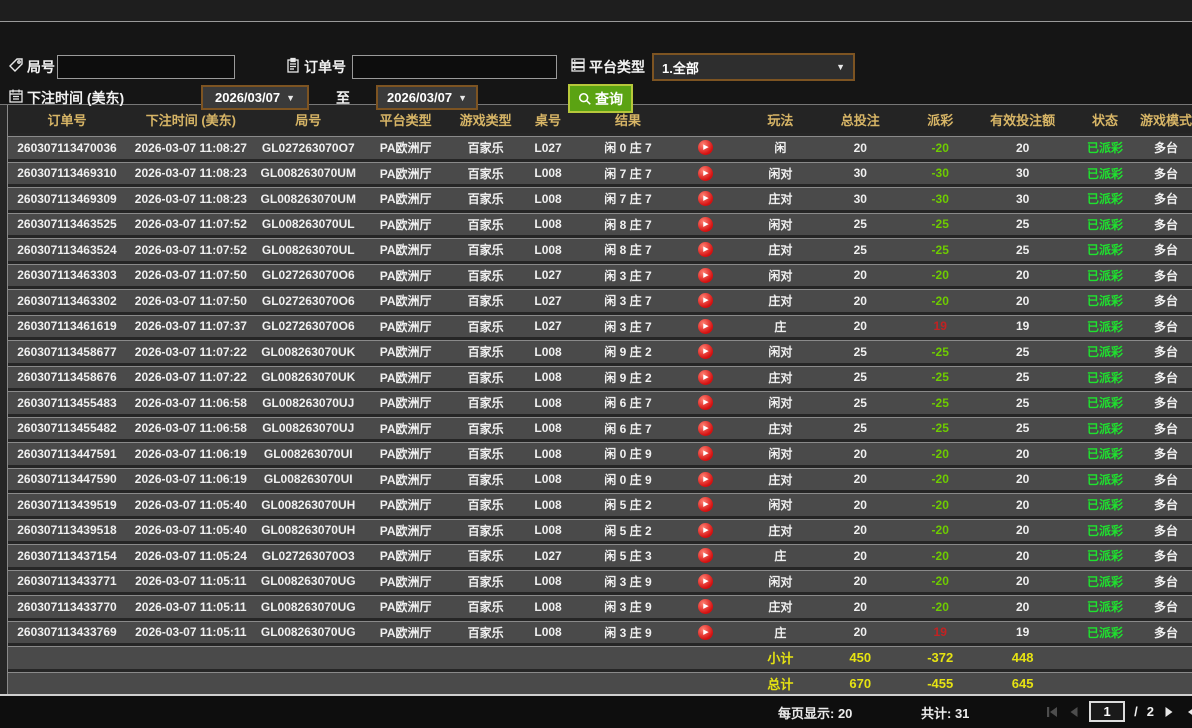 Image resolution: width=1192 pixels, height=728 pixels. I want to click on col-header-platform: 平台类型, so click(405, 120).